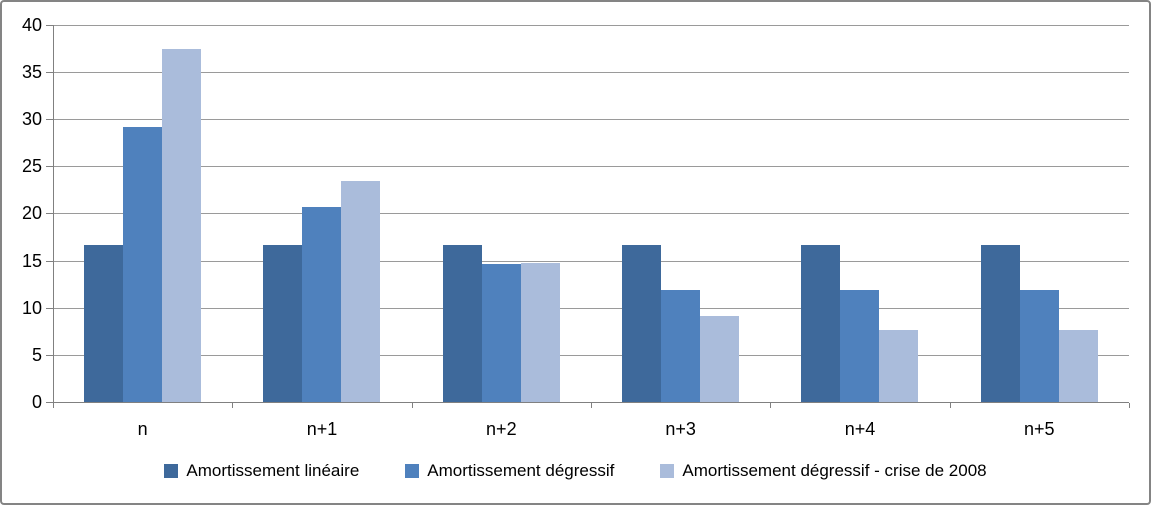 The image size is (1151, 505). I want to click on legend-item-3: Amortissement dégressif - crise de 2008, so click(823, 471).